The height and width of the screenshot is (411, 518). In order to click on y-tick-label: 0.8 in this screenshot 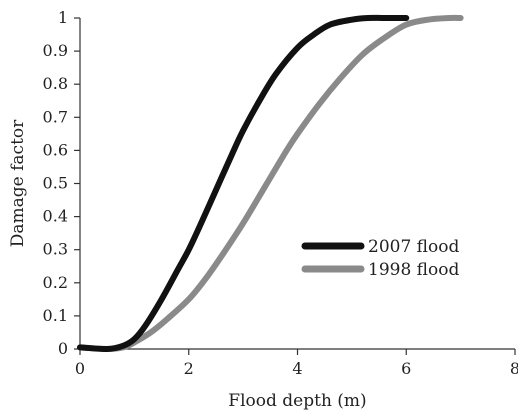, I will do `click(55, 83)`.